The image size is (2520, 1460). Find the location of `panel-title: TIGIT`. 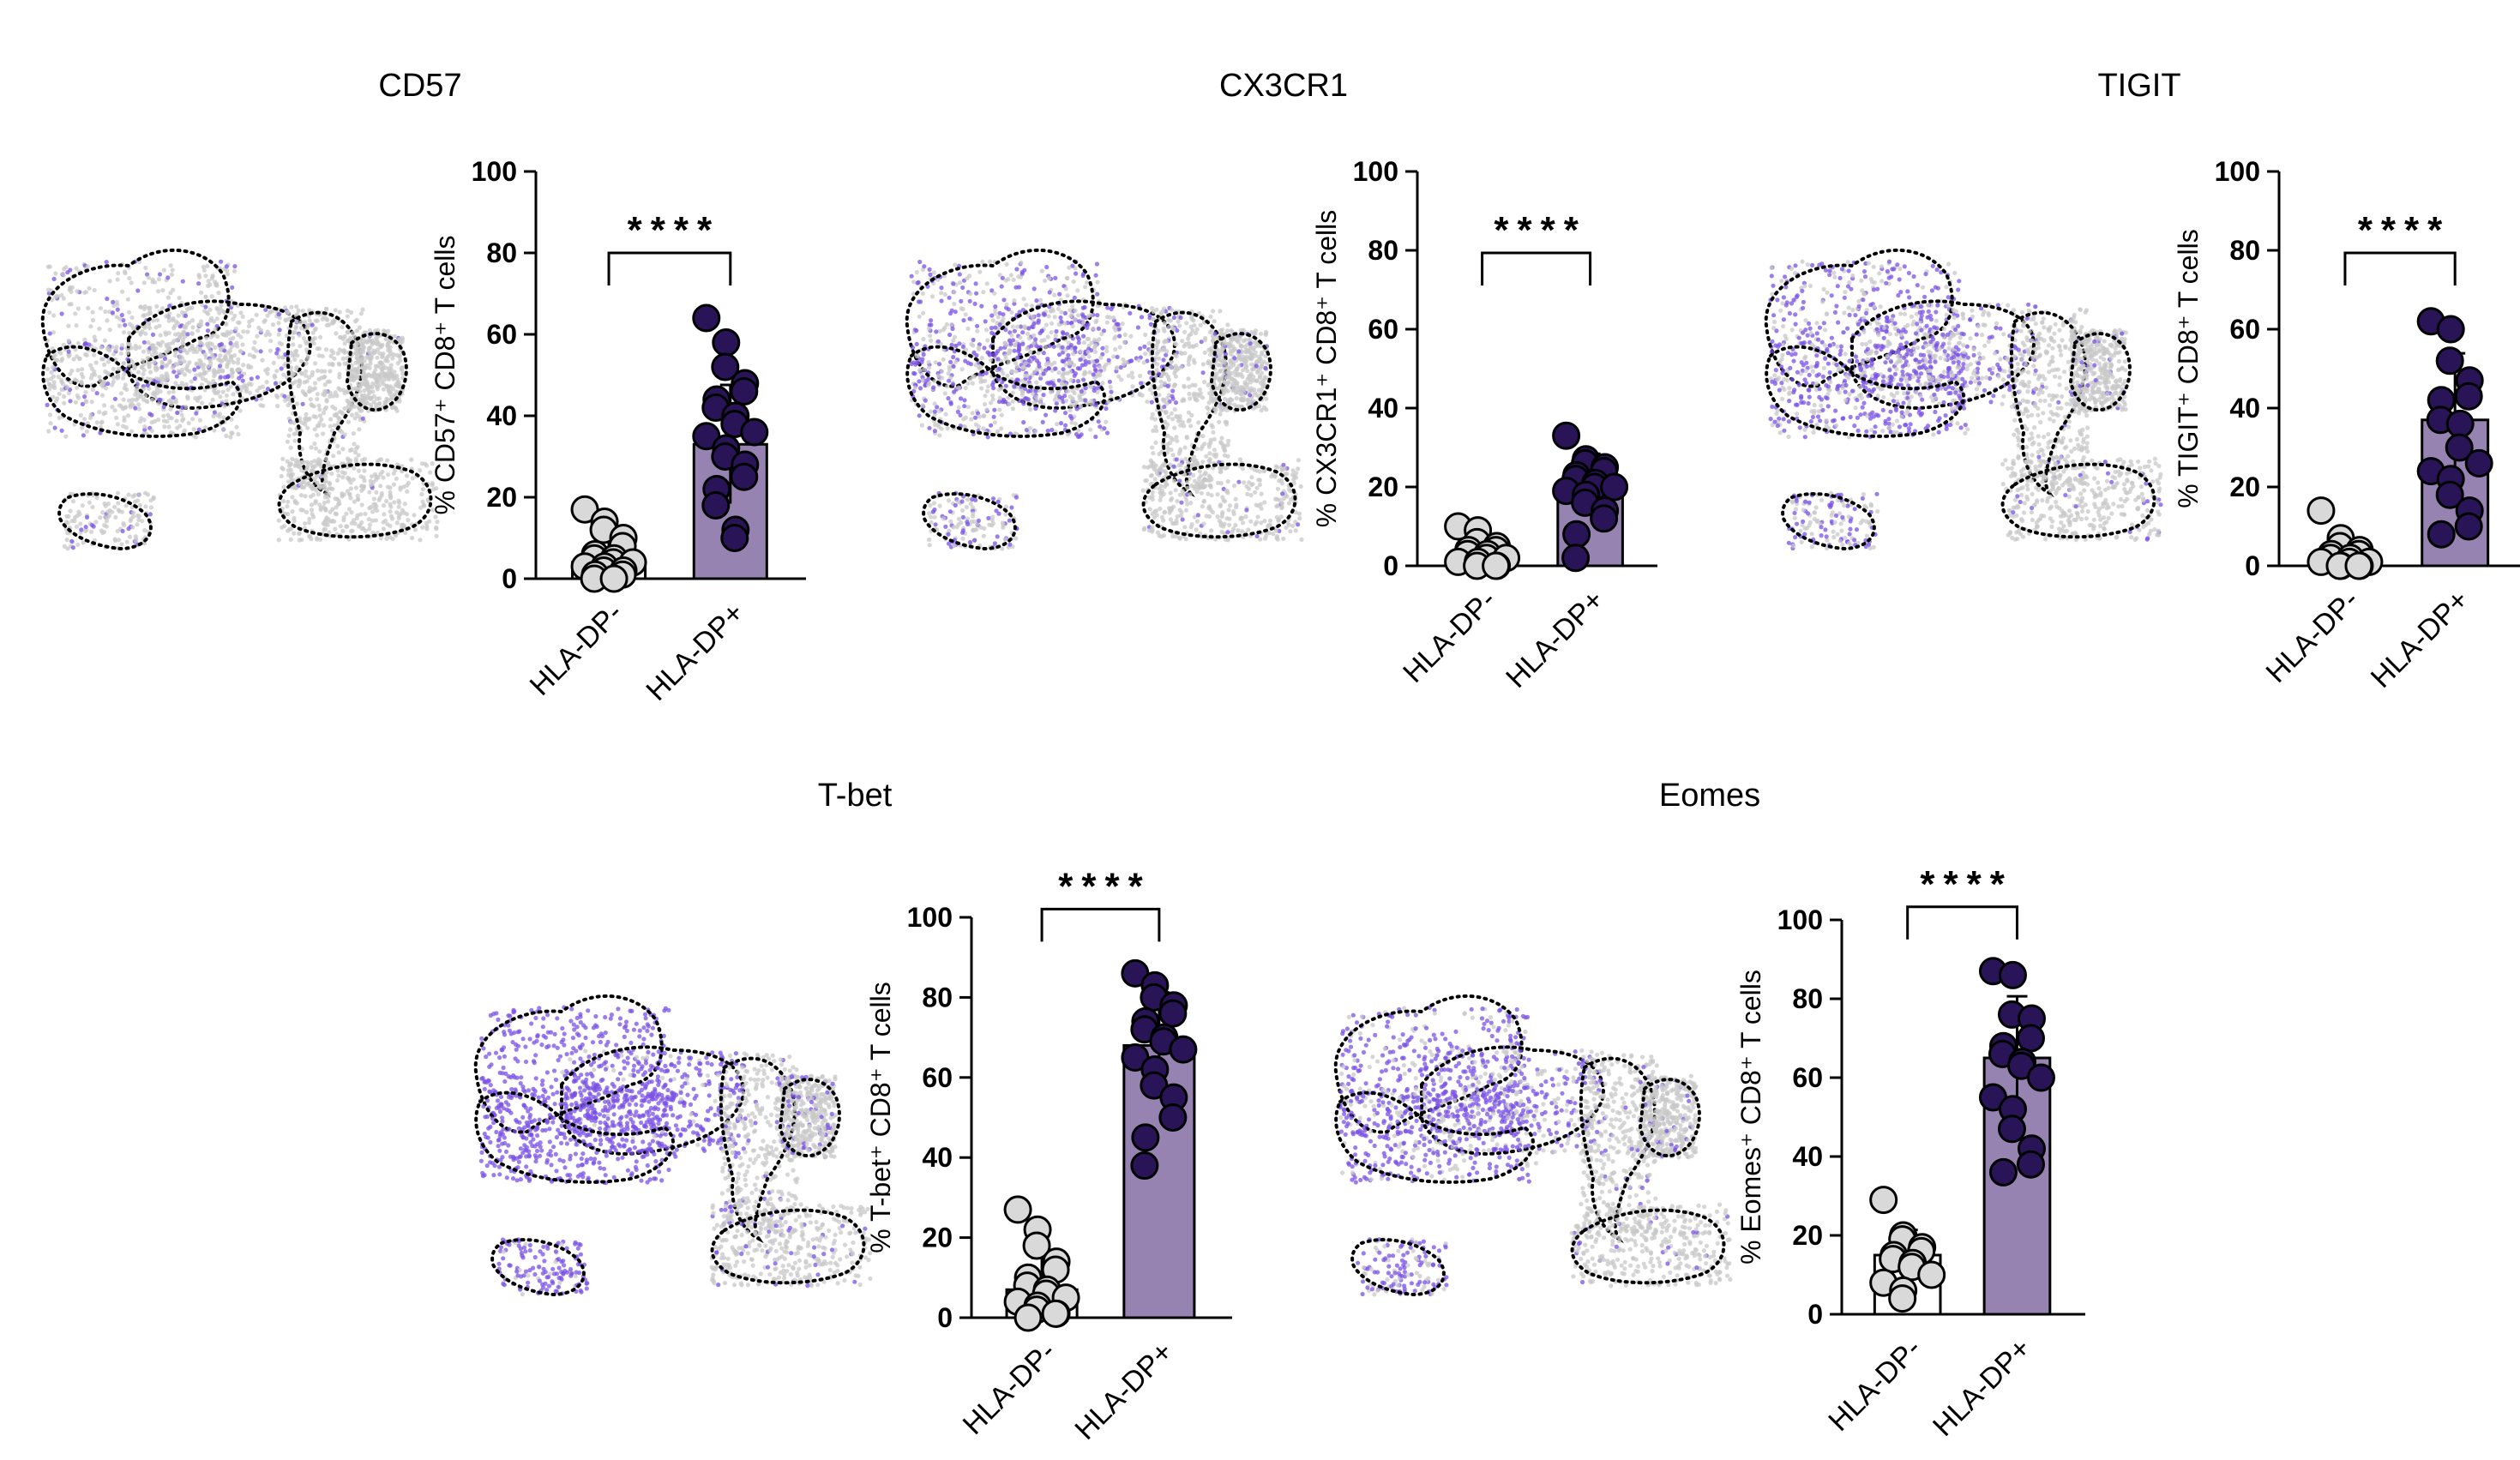

panel-title: TIGIT is located at coordinates (2138, 86).